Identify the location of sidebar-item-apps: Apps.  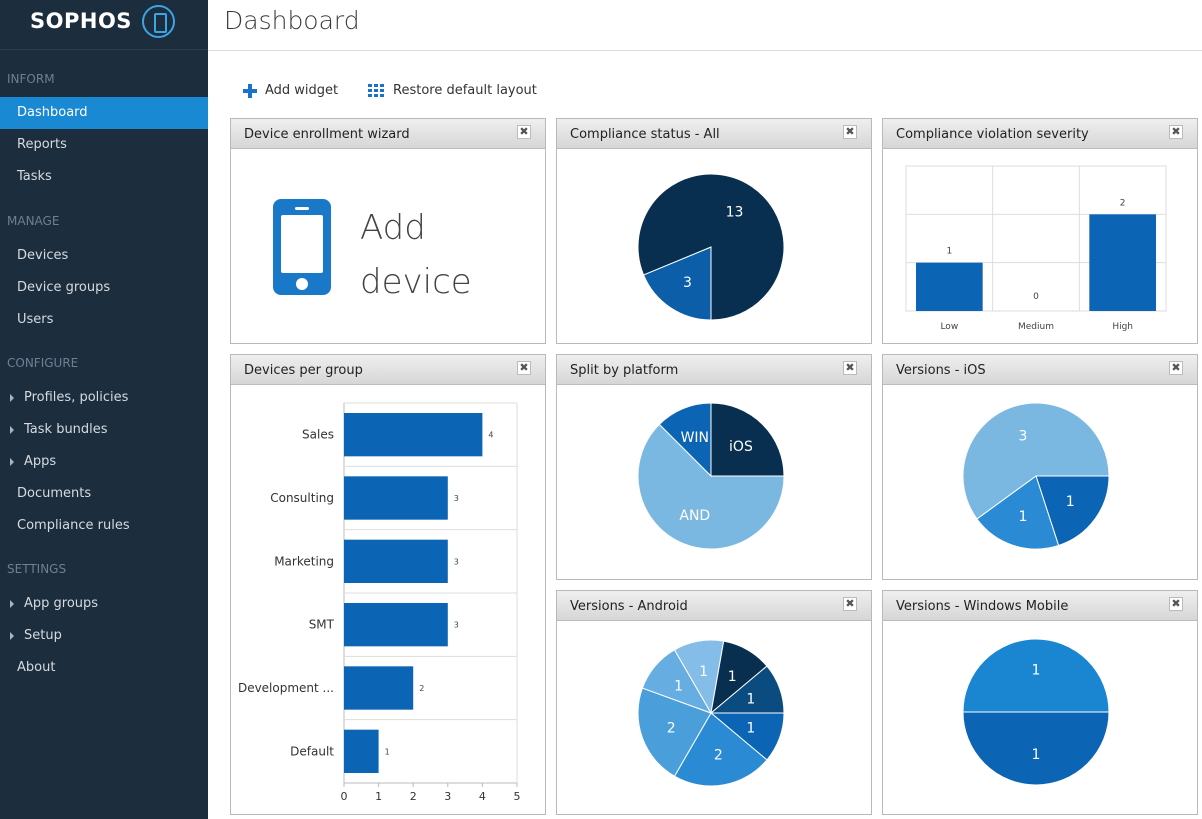
(104, 462).